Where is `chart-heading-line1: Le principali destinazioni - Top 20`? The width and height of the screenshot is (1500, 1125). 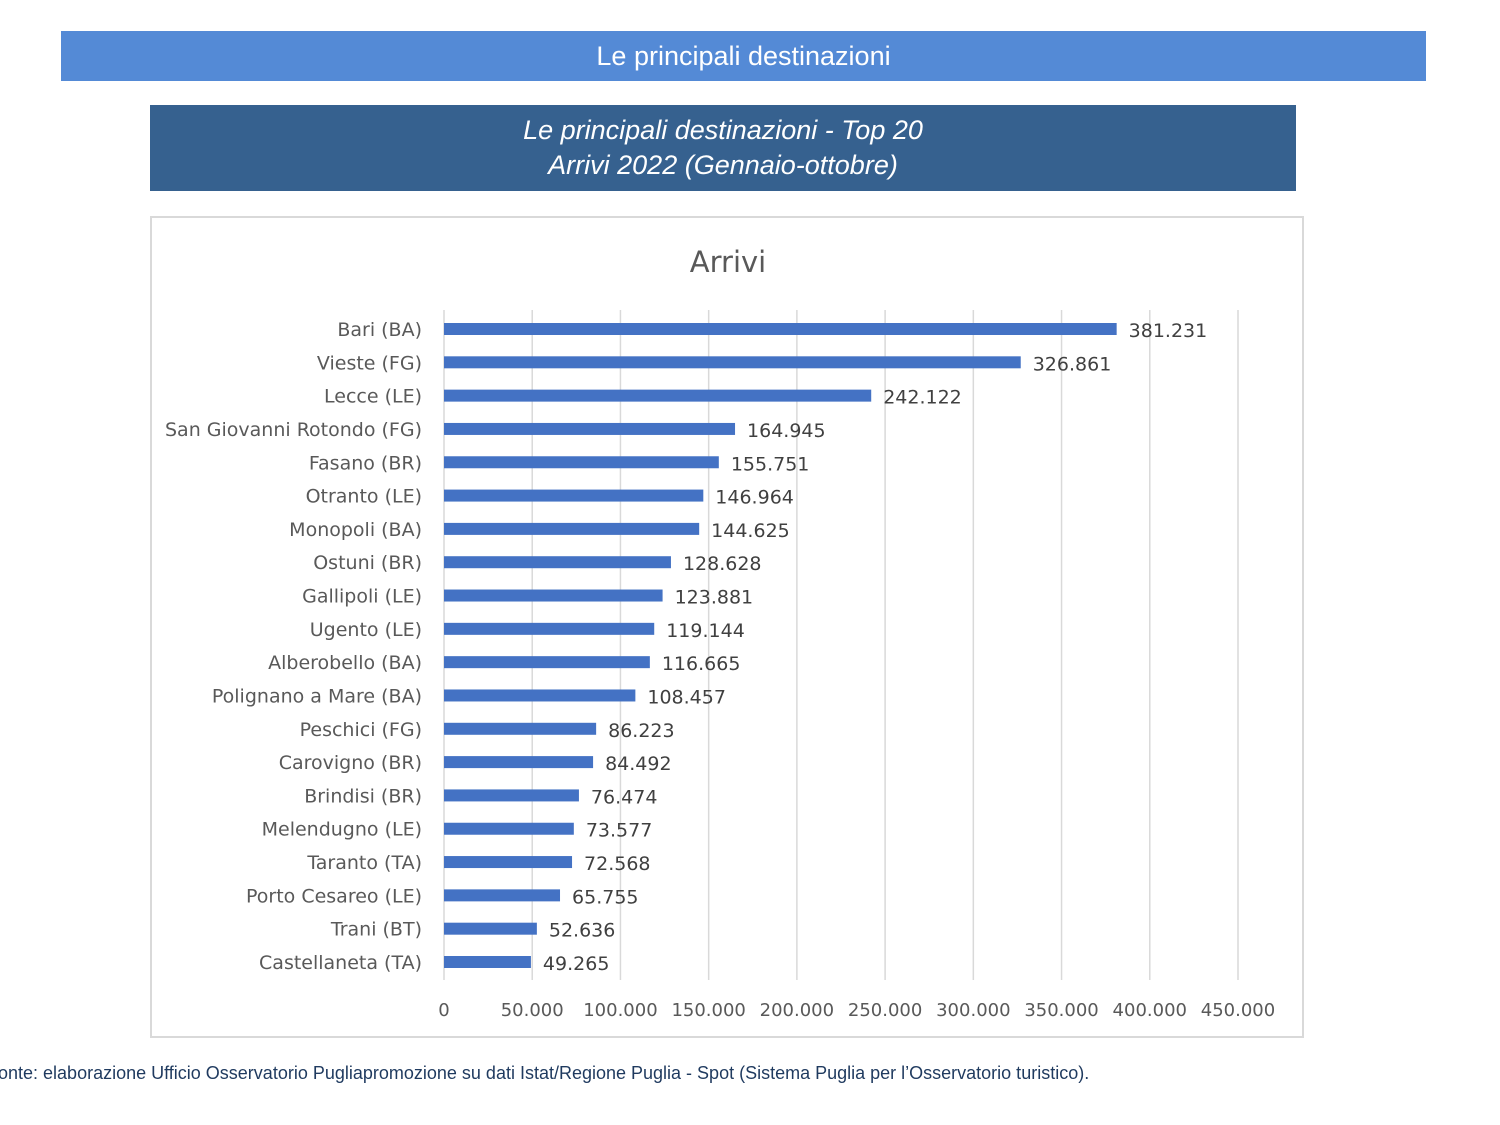
chart-heading-line1: Le principali destinazioni - Top 20 is located at coordinates (723, 130).